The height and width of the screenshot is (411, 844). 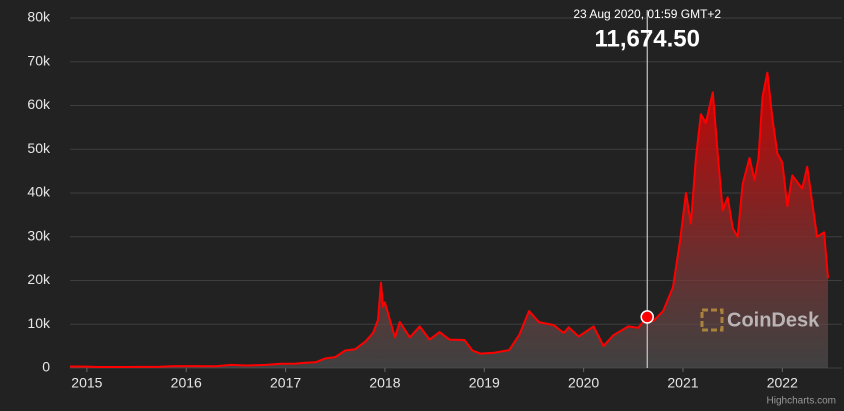 What do you see at coordinates (39, 235) in the screenshot?
I see `y-tick-label: 30k` at bounding box center [39, 235].